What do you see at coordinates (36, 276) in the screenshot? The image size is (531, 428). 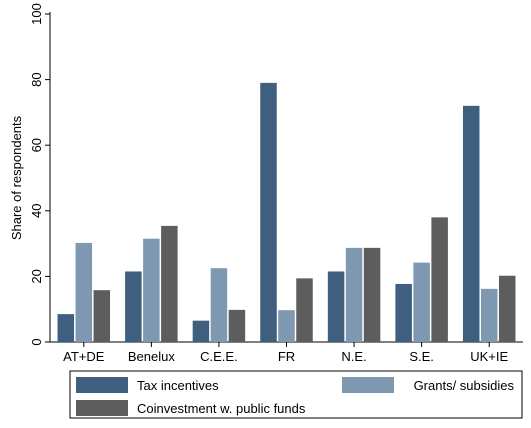 I see `y-tick-label: 20` at bounding box center [36, 276].